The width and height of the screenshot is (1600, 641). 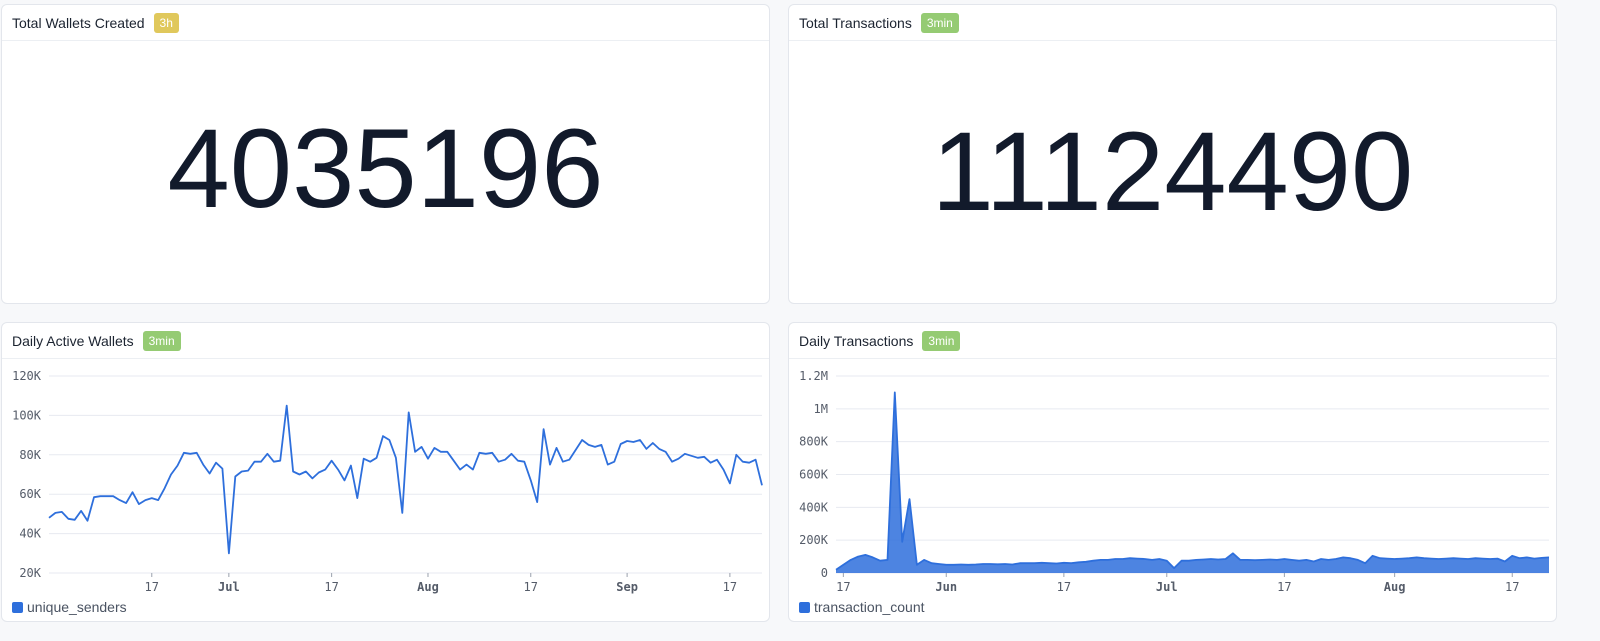 I want to click on x-tick-label: Sep, so click(x=627, y=587).